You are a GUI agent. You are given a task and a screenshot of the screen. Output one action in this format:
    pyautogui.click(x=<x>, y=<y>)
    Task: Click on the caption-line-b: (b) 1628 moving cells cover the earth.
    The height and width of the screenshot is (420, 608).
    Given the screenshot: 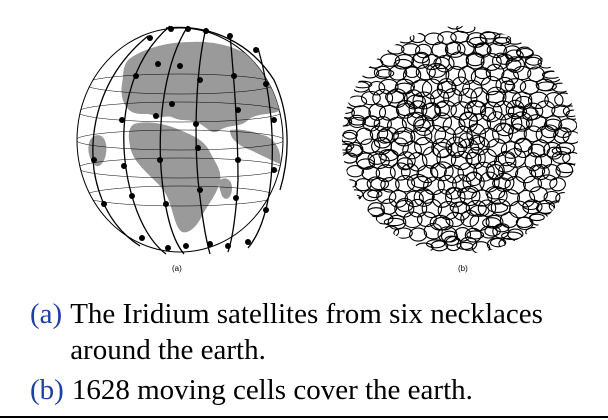 What is the action you would take?
    pyautogui.click(x=315, y=390)
    